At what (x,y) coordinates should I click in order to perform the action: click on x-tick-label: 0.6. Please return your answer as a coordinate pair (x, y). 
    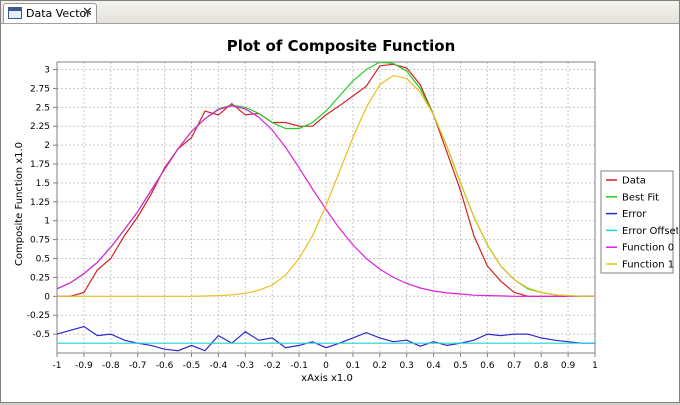
    Looking at the image, I should click on (487, 366).